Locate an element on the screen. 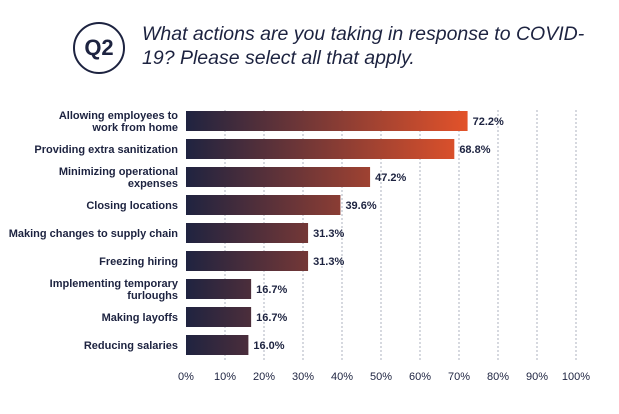 The width and height of the screenshot is (619, 414). bar-value-label: 68.8% is located at coordinates (474, 150).